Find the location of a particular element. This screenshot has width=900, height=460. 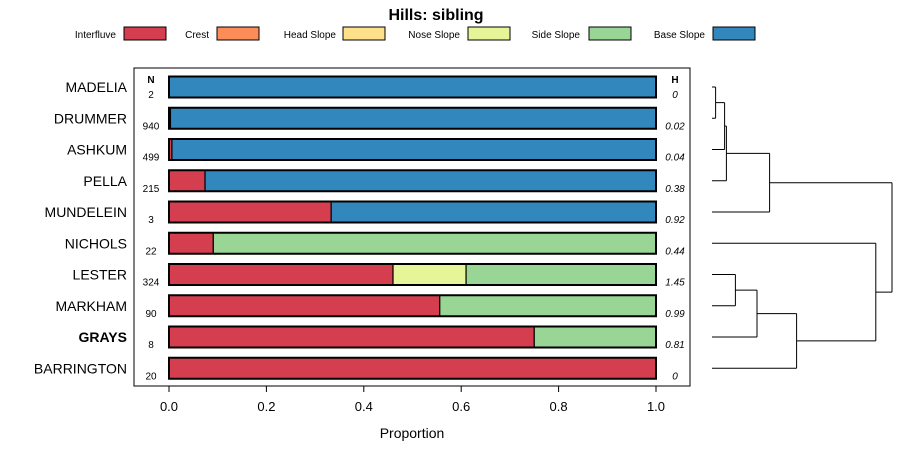

n-value-ashkum: 499 is located at coordinates (151, 158).